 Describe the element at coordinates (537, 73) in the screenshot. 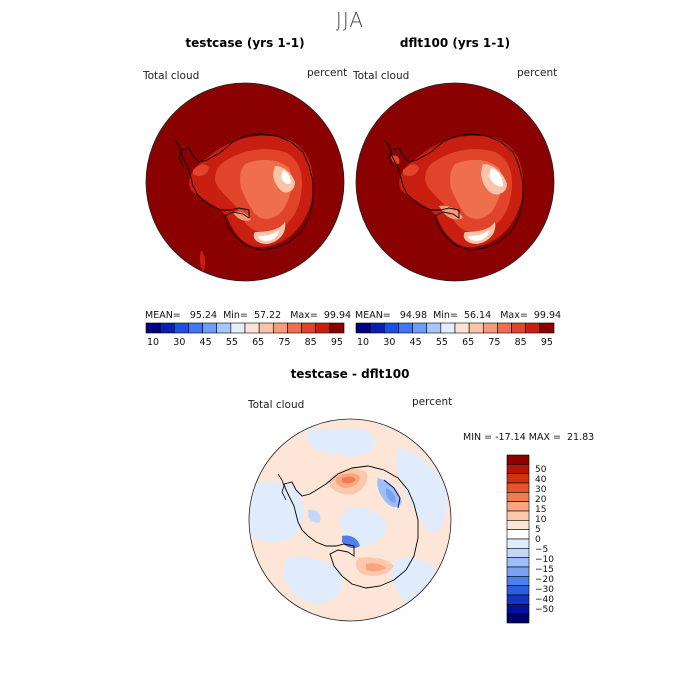

I see `panel2-units: percent` at that location.